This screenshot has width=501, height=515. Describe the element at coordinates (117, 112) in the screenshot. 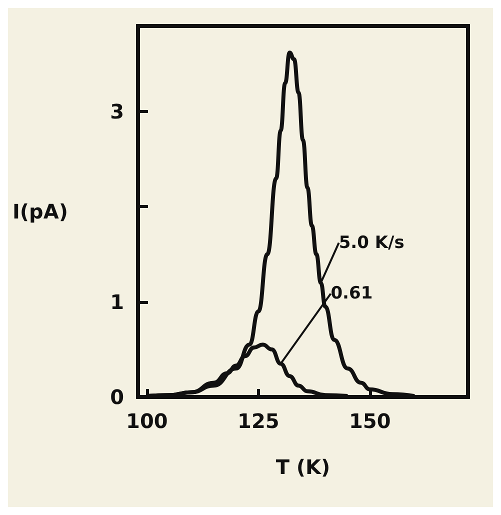

I see `y-tick-label: 3` at that location.